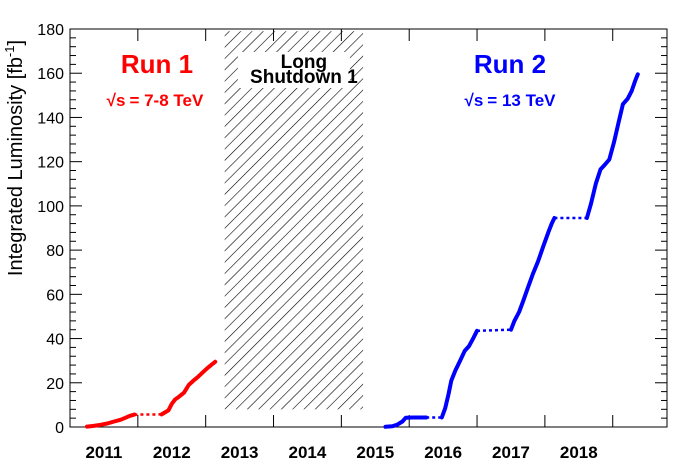  Describe the element at coordinates (304, 77) in the screenshot. I see `shutdown-label-line2: Shutdown 1` at that location.